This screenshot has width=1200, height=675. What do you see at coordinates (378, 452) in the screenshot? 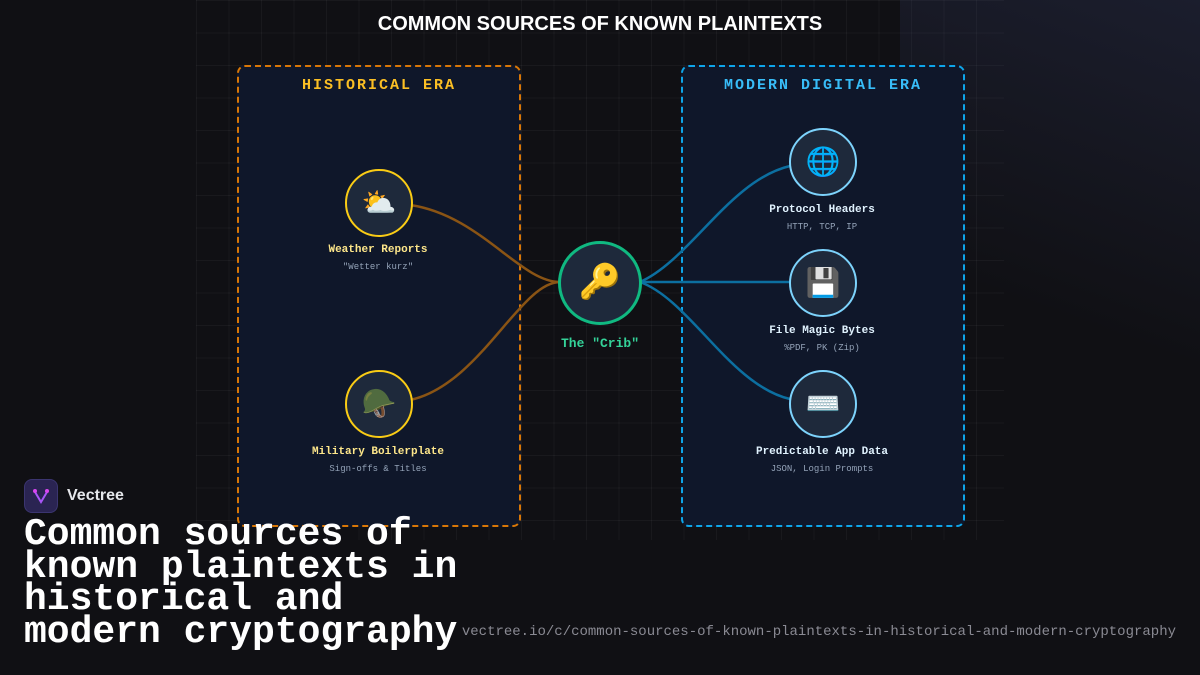
I see `military-boilerplate-label: Military Boilerplate` at bounding box center [378, 452].